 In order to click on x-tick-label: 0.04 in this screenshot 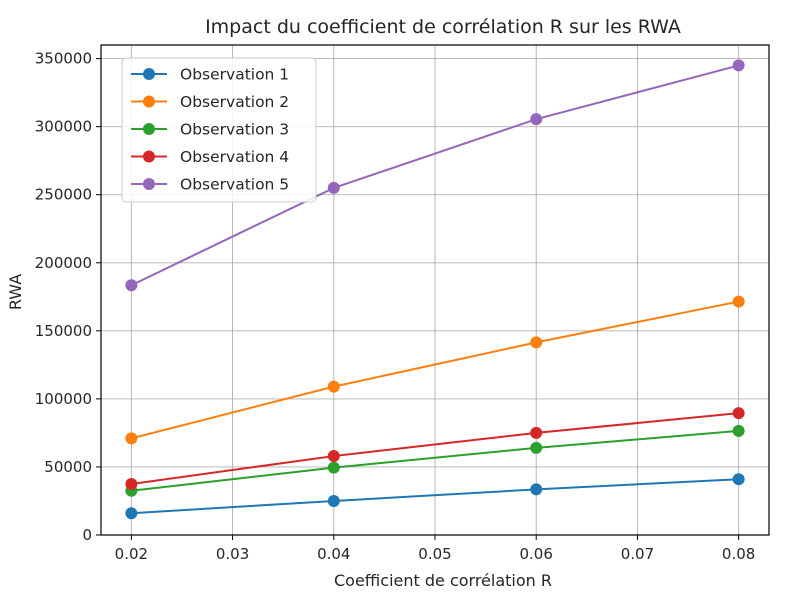, I will do `click(333, 554)`.